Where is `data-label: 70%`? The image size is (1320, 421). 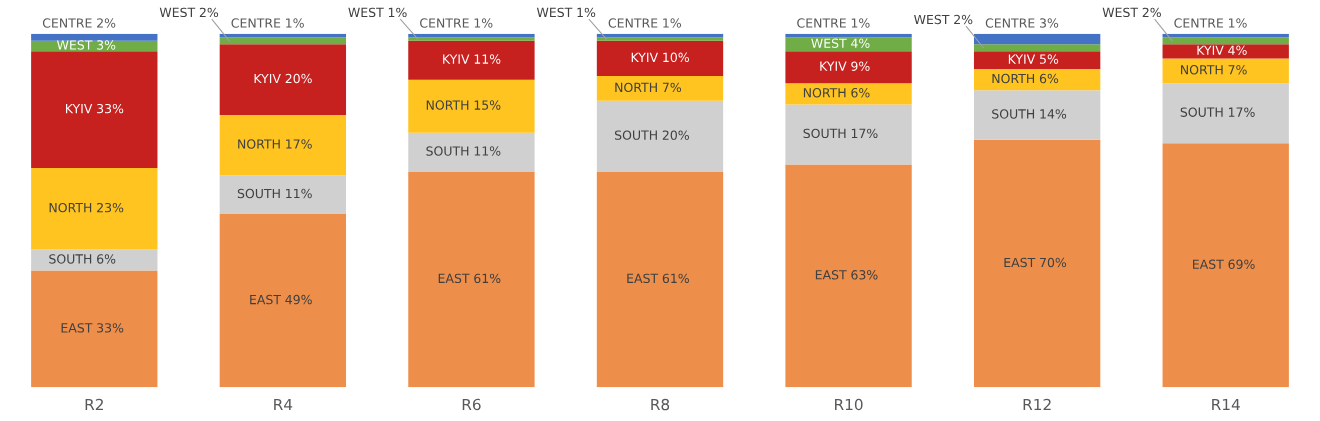 data-label: 70% is located at coordinates (1053, 262).